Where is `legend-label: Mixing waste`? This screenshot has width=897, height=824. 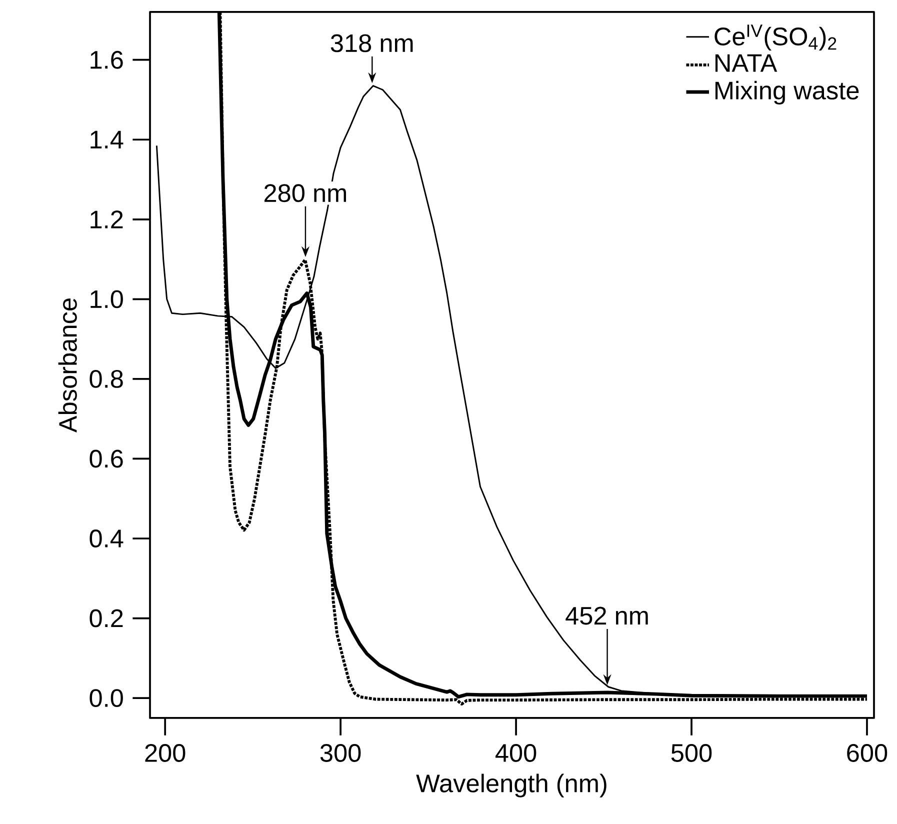 legend-label: Mixing waste is located at coordinates (787, 92).